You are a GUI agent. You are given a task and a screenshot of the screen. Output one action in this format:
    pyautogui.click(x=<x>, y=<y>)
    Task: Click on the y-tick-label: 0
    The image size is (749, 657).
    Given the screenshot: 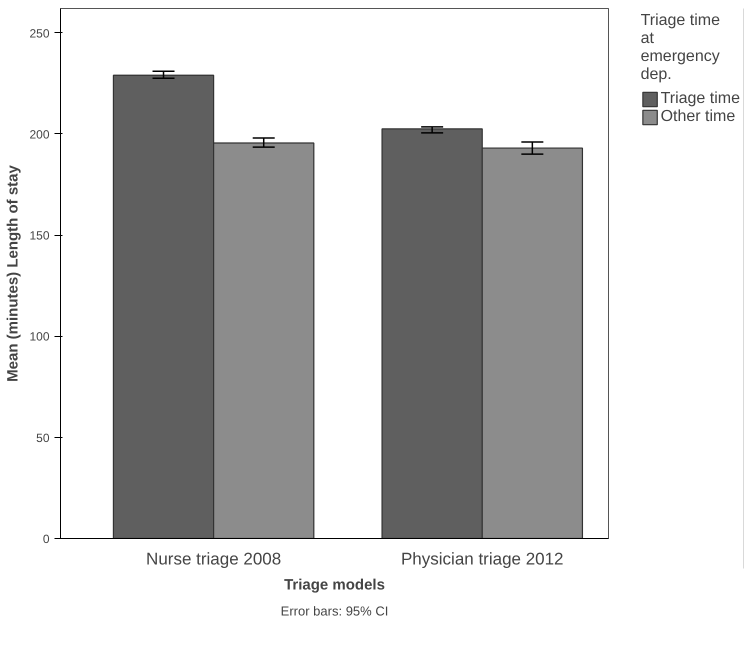 What is the action you would take?
    pyautogui.click(x=46, y=539)
    